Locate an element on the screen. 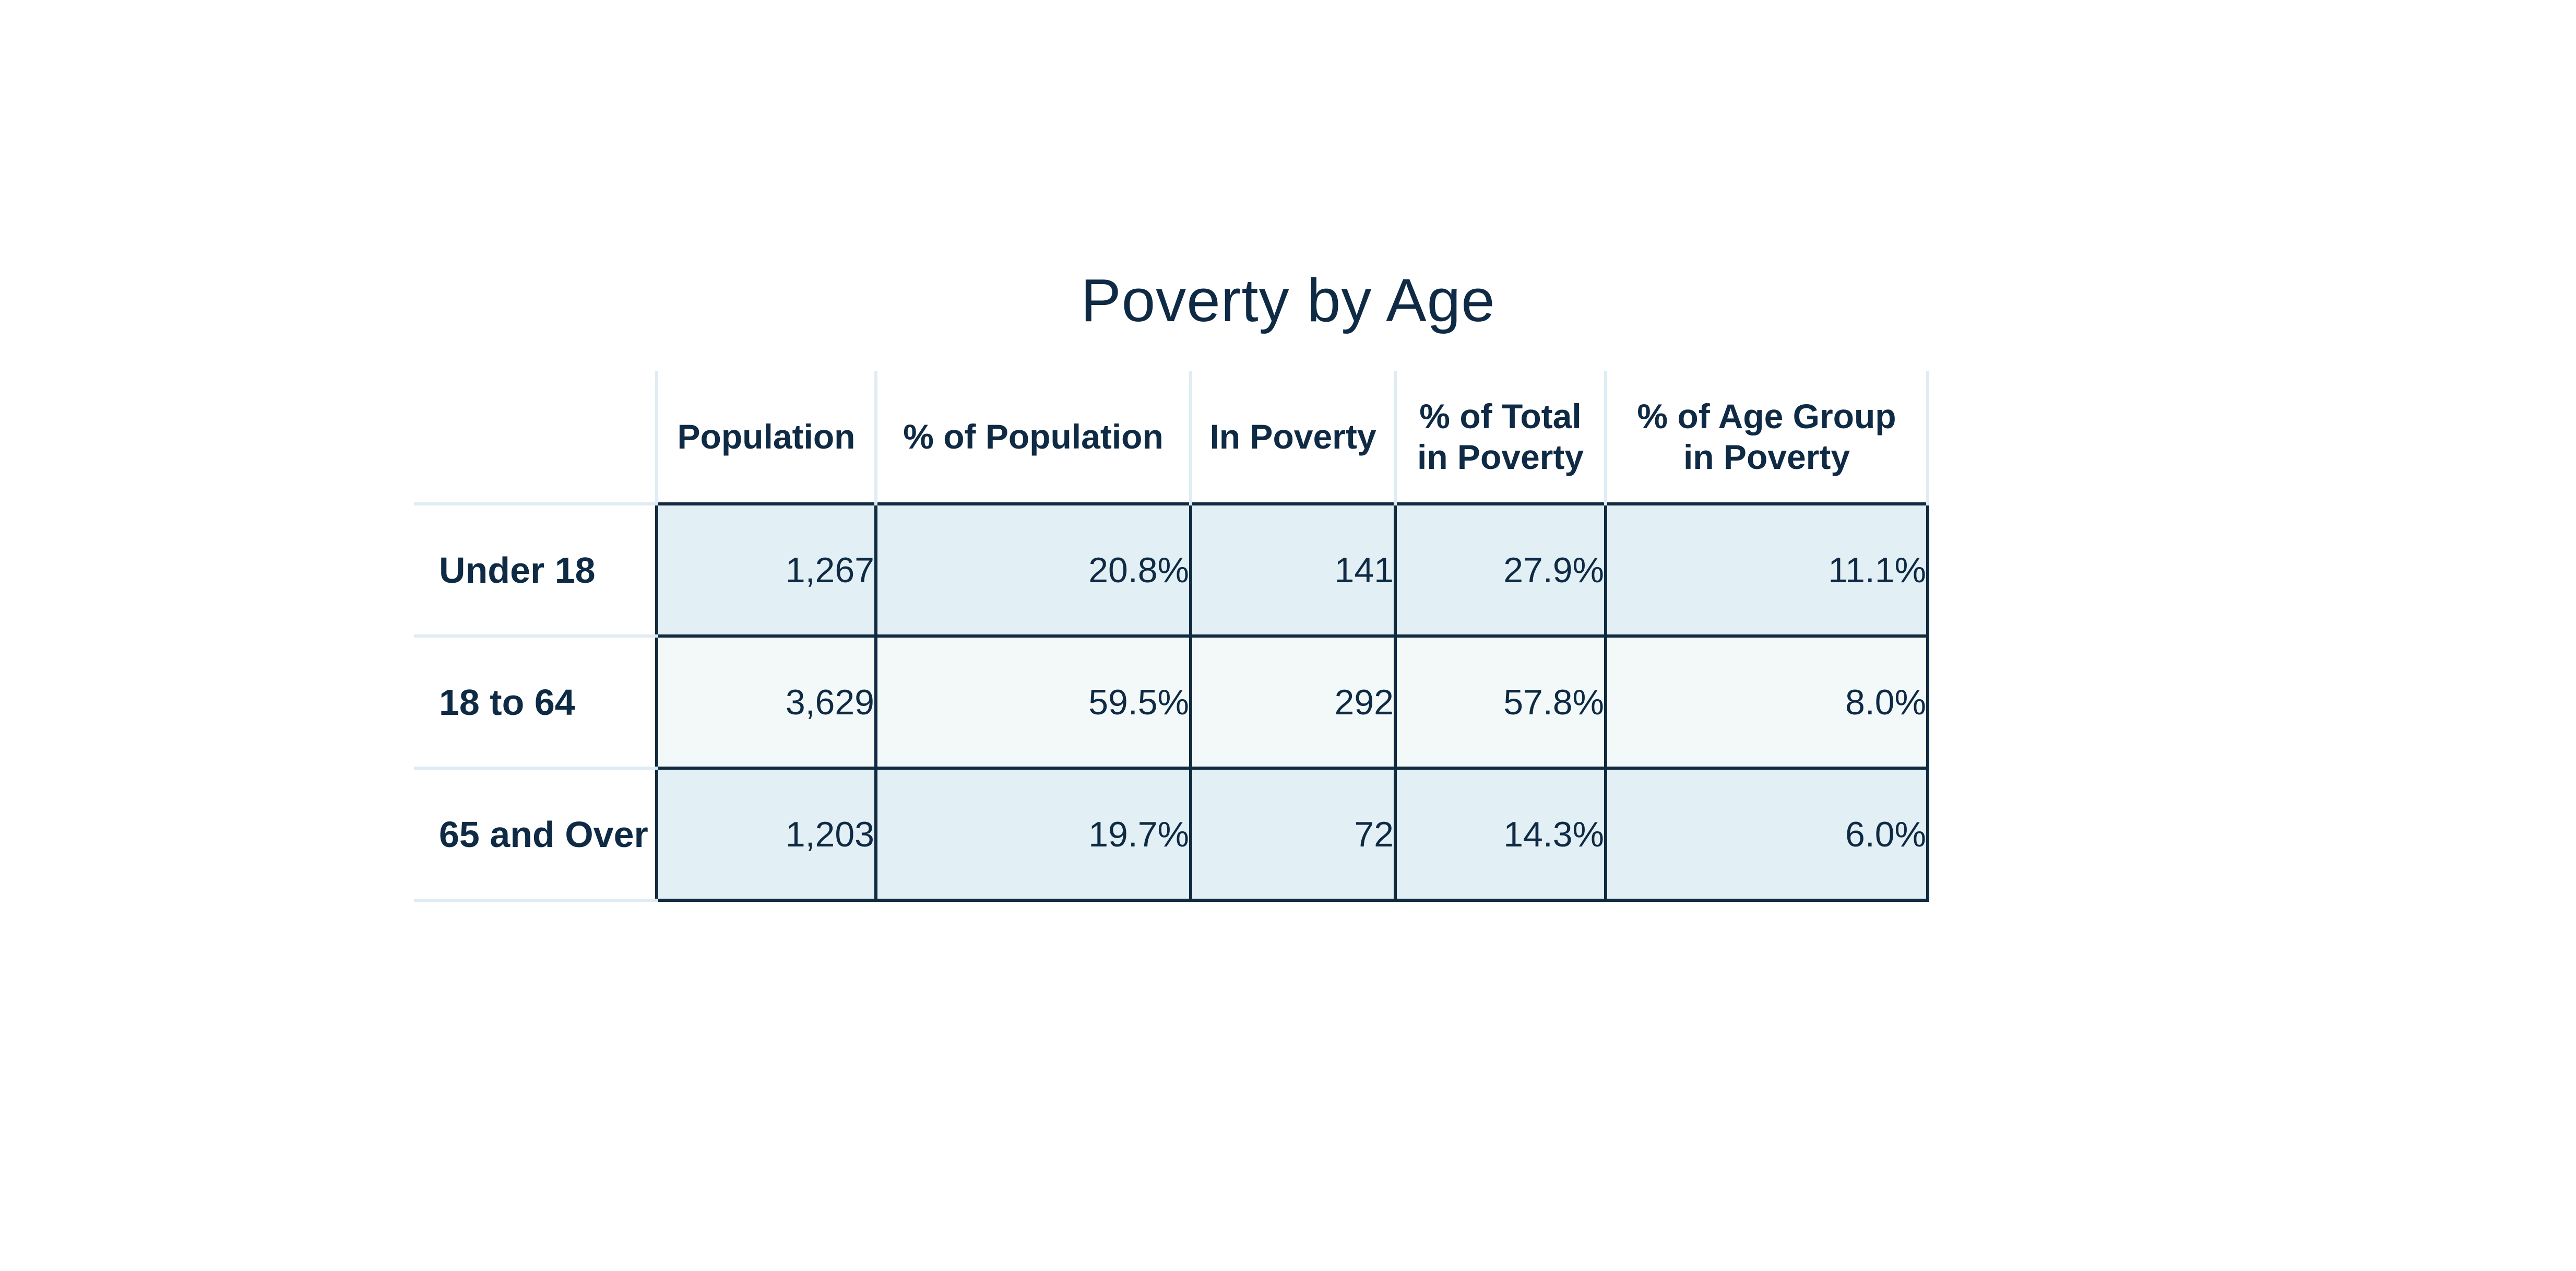  table-row: Under 18 1,267 20.8% 141 27.9% 11.1% is located at coordinates (1171, 570).